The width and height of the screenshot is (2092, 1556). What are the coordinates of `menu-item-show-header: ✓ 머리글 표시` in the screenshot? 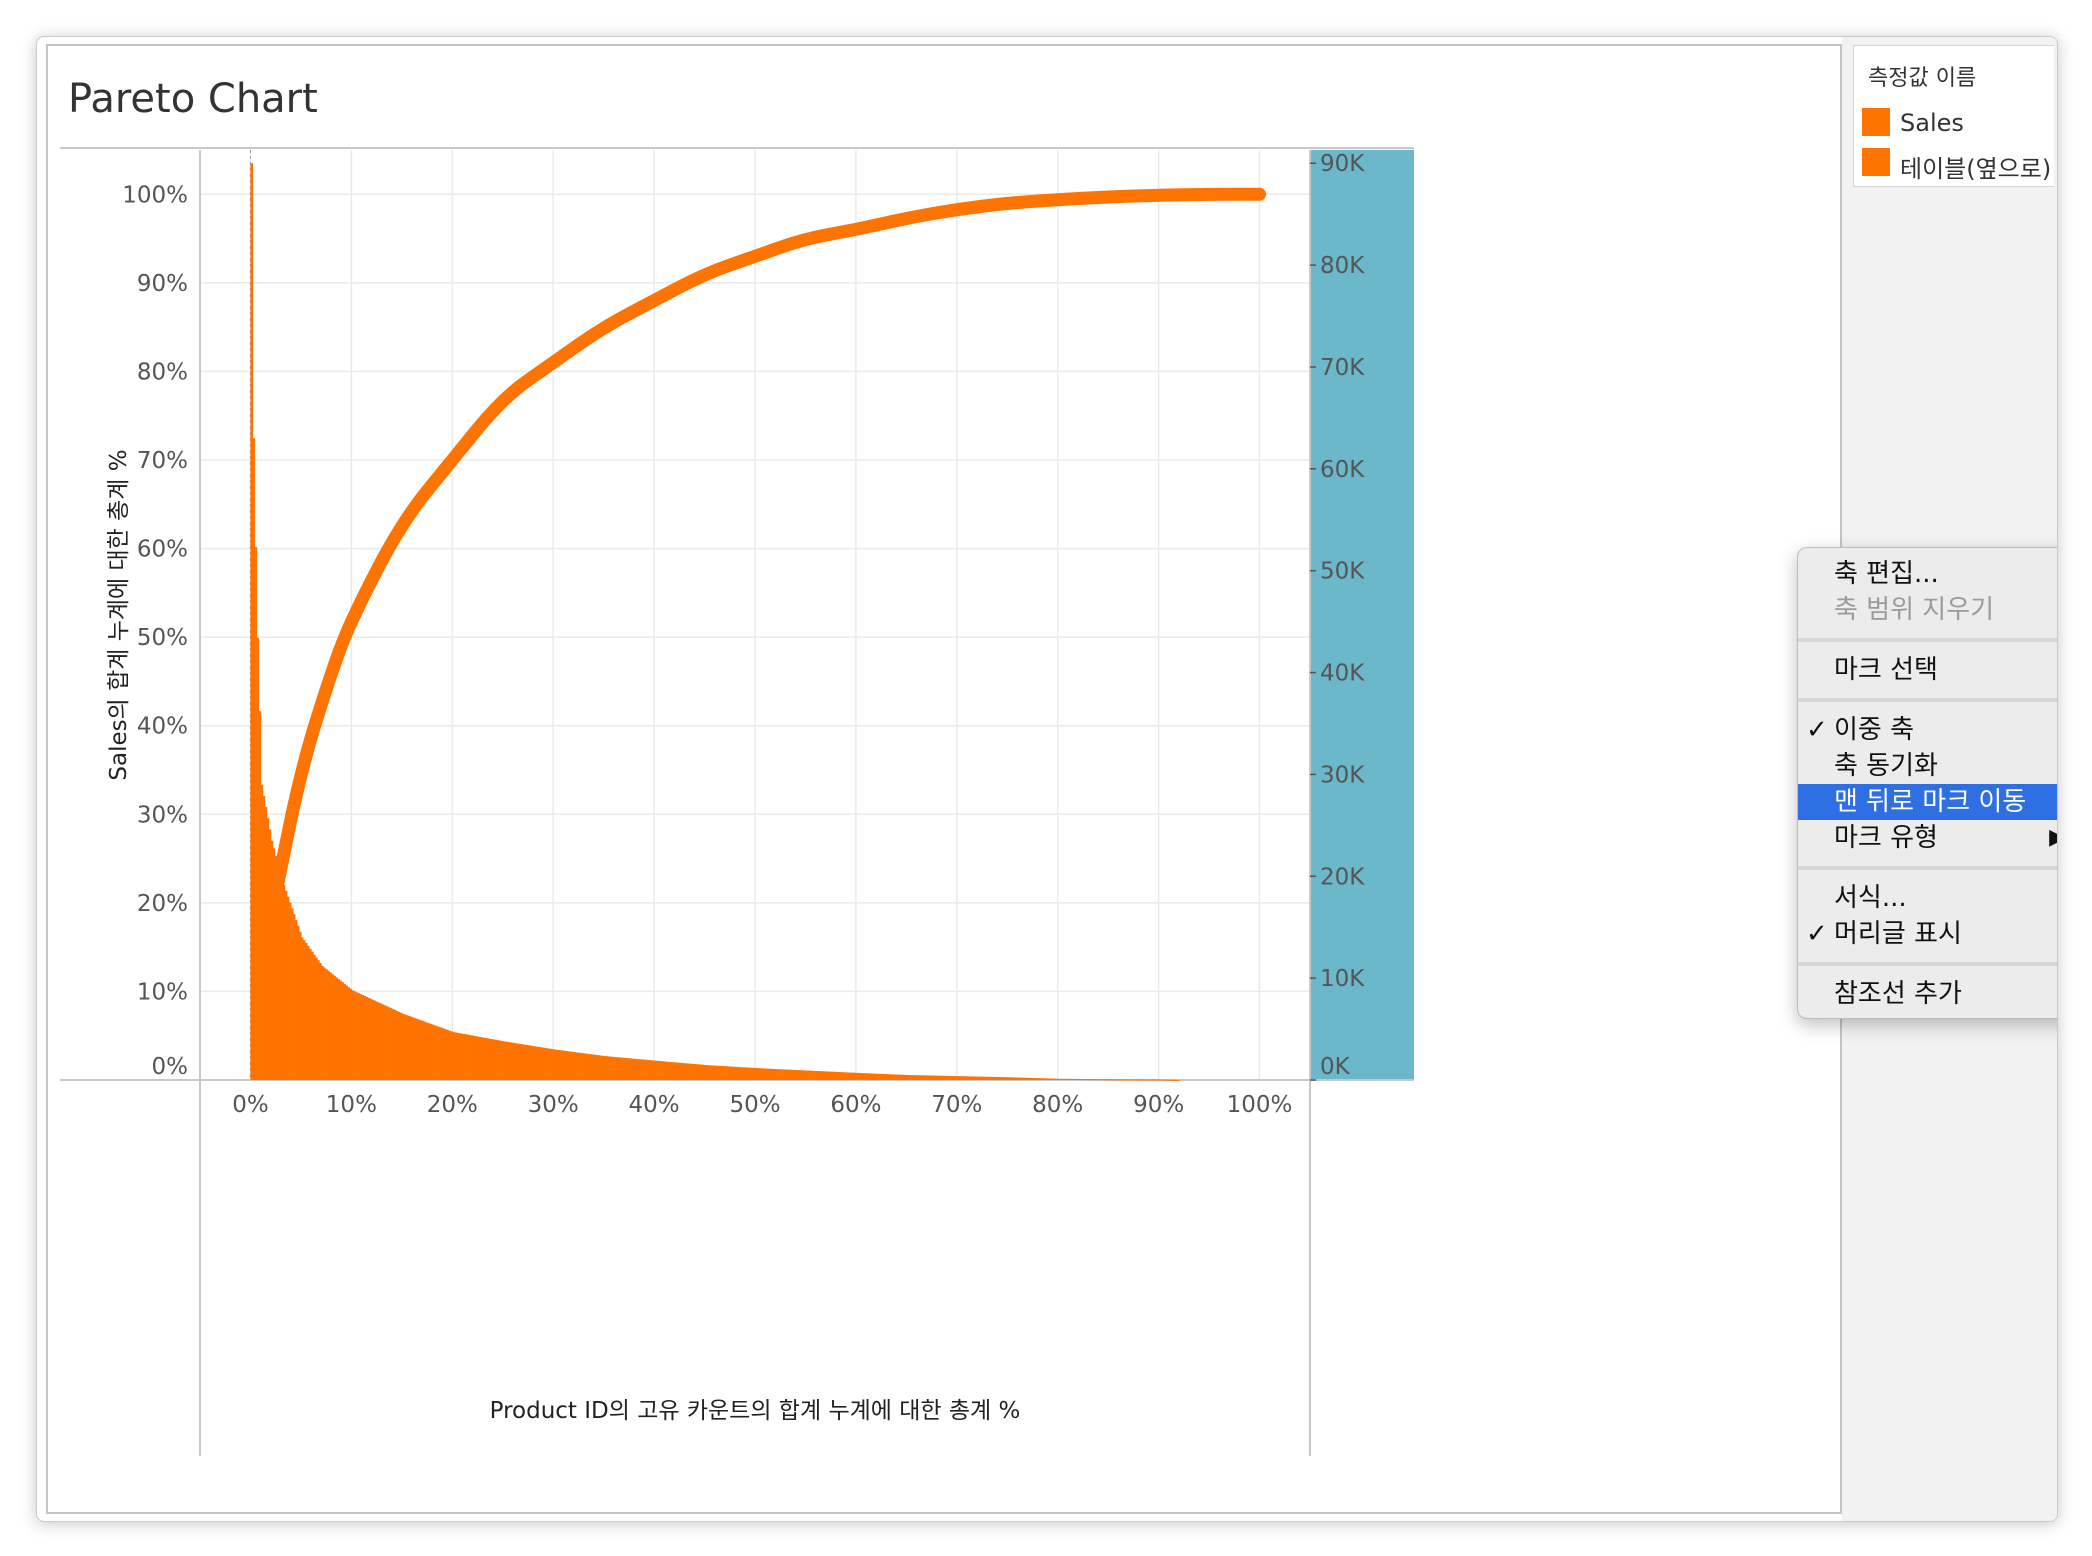 It's located at (1927, 934).